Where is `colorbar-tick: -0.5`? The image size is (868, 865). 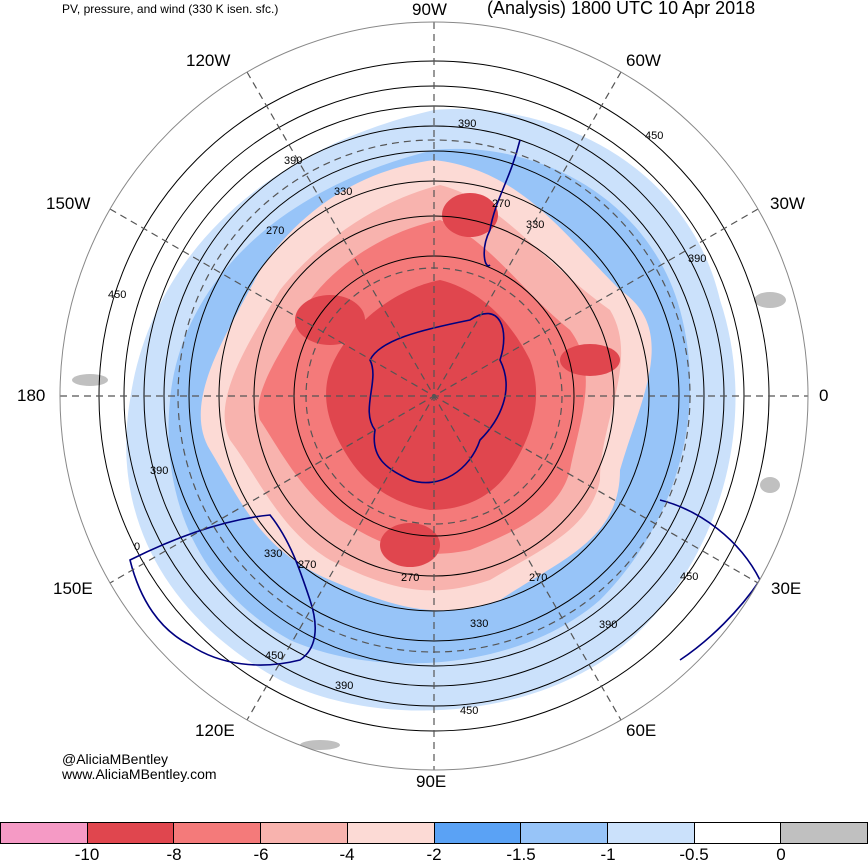
colorbar-tick: -0.5 is located at coordinates (694, 854).